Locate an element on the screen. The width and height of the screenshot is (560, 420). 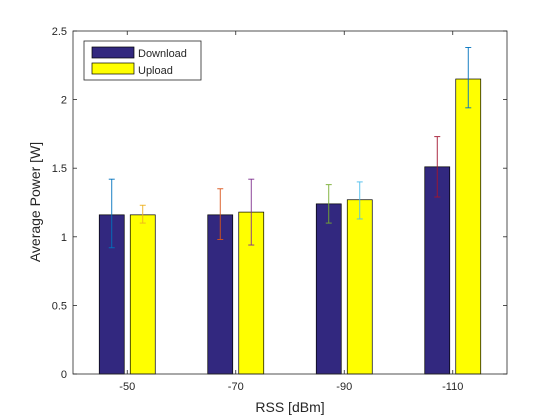
y-tick-label: 1 is located at coordinates (64, 238).